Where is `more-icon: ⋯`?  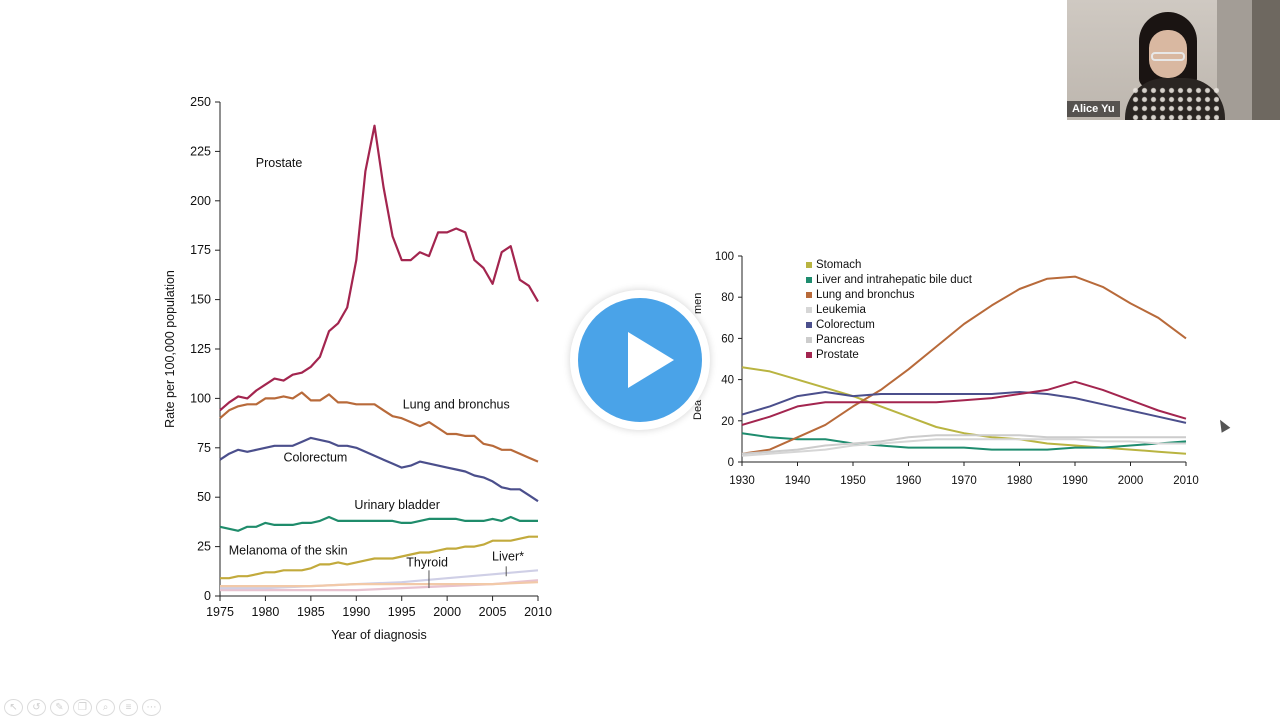
more-icon: ⋯ is located at coordinates (151, 707).